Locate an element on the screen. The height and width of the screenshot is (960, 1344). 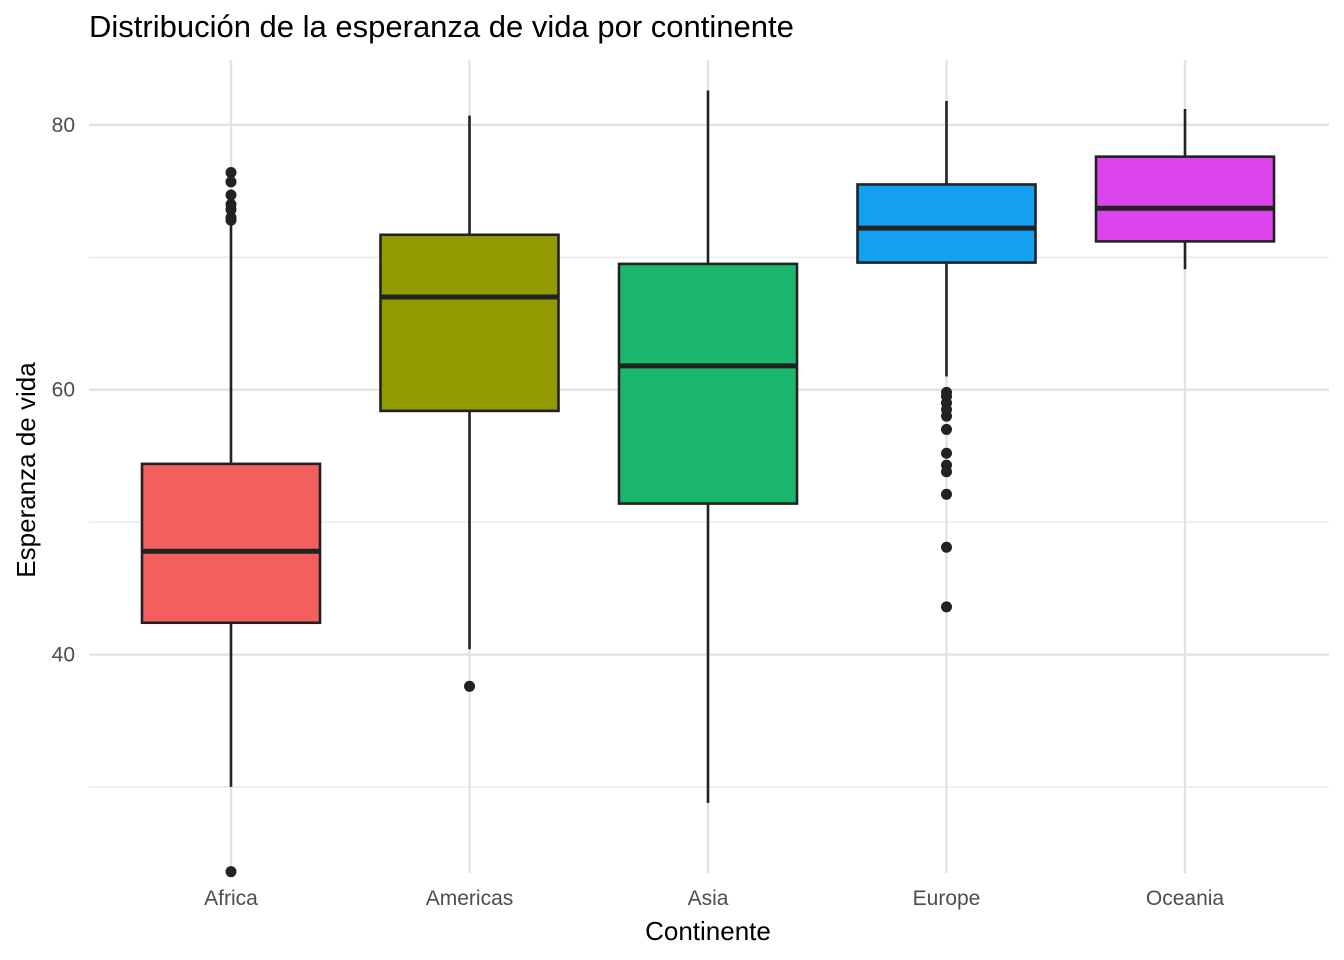
x-tick-label: Africa is located at coordinates (231, 898).